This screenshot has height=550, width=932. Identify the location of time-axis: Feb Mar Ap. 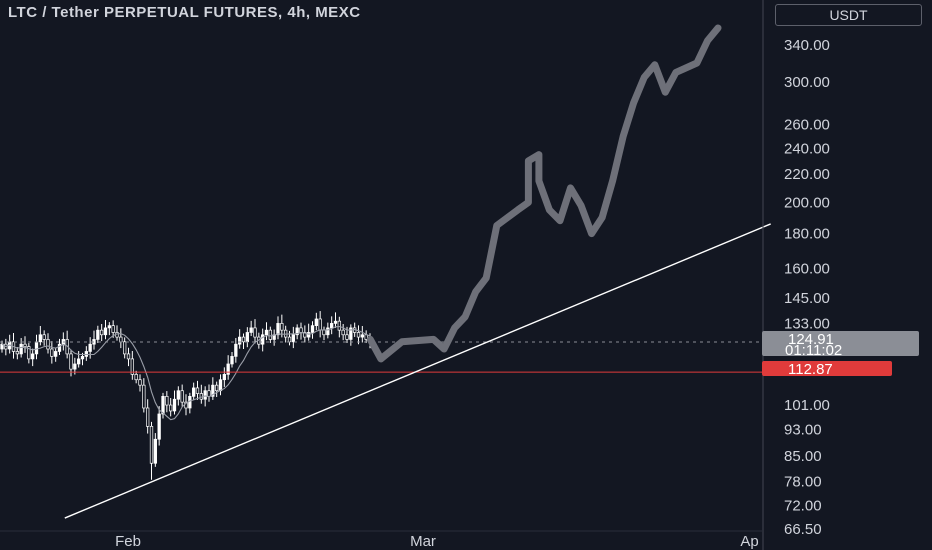
(437, 541).